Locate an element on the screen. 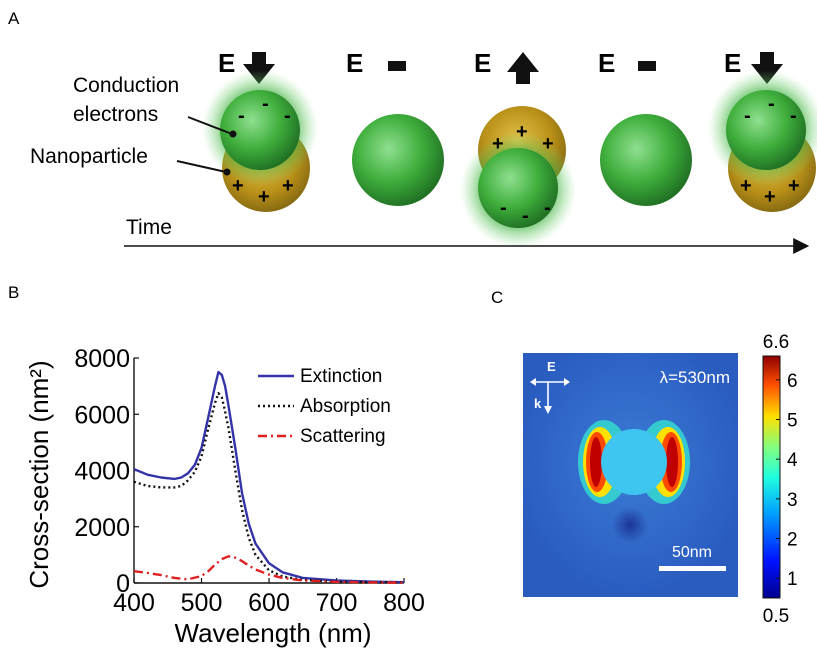 The width and height of the screenshot is (817, 656). series-line-scattering is located at coordinates (269, 569).